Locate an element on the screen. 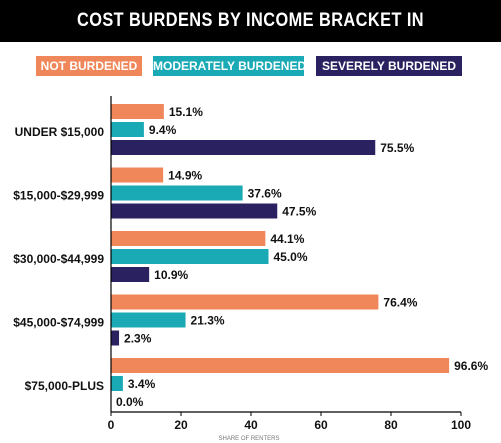 The height and width of the screenshot is (443, 501). category-label: UNDER $15,000 is located at coordinates (60, 132).